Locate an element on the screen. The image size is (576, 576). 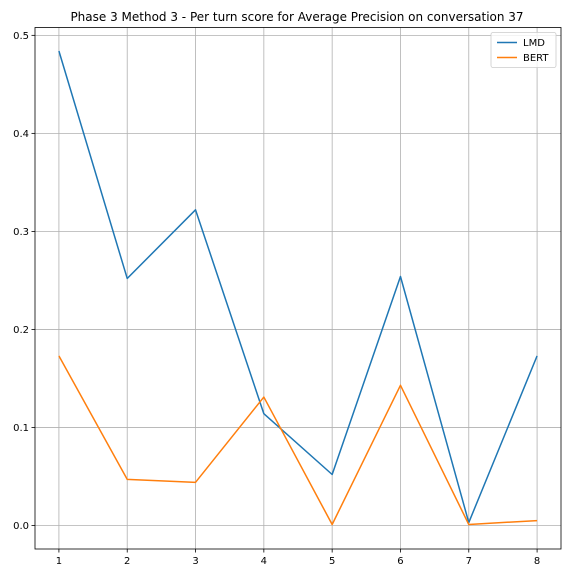
legend-label-lmd: LMD is located at coordinates (534, 43).